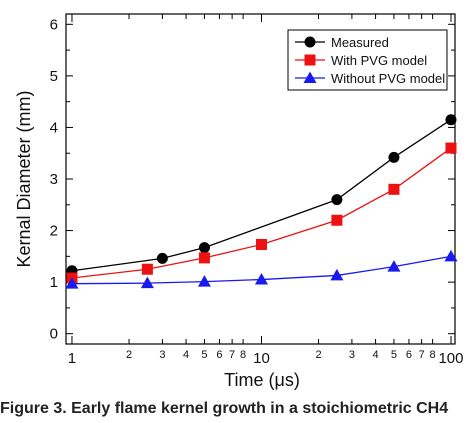  I want to click on legend-label: With PVG model, so click(379, 60).